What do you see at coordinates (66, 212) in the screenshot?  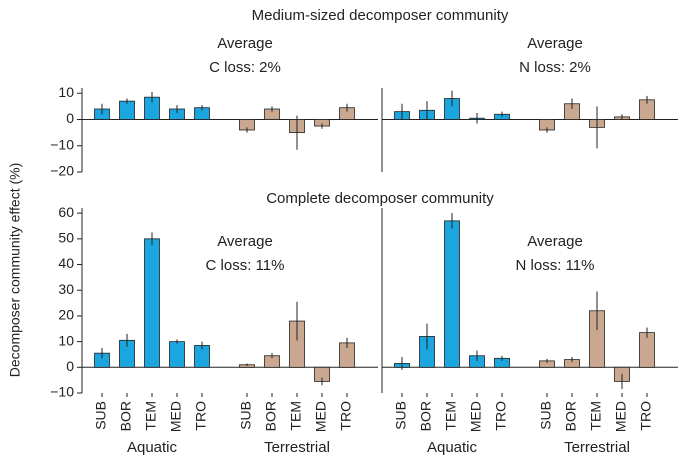 I see `y-tick-label: 60` at bounding box center [66, 212].